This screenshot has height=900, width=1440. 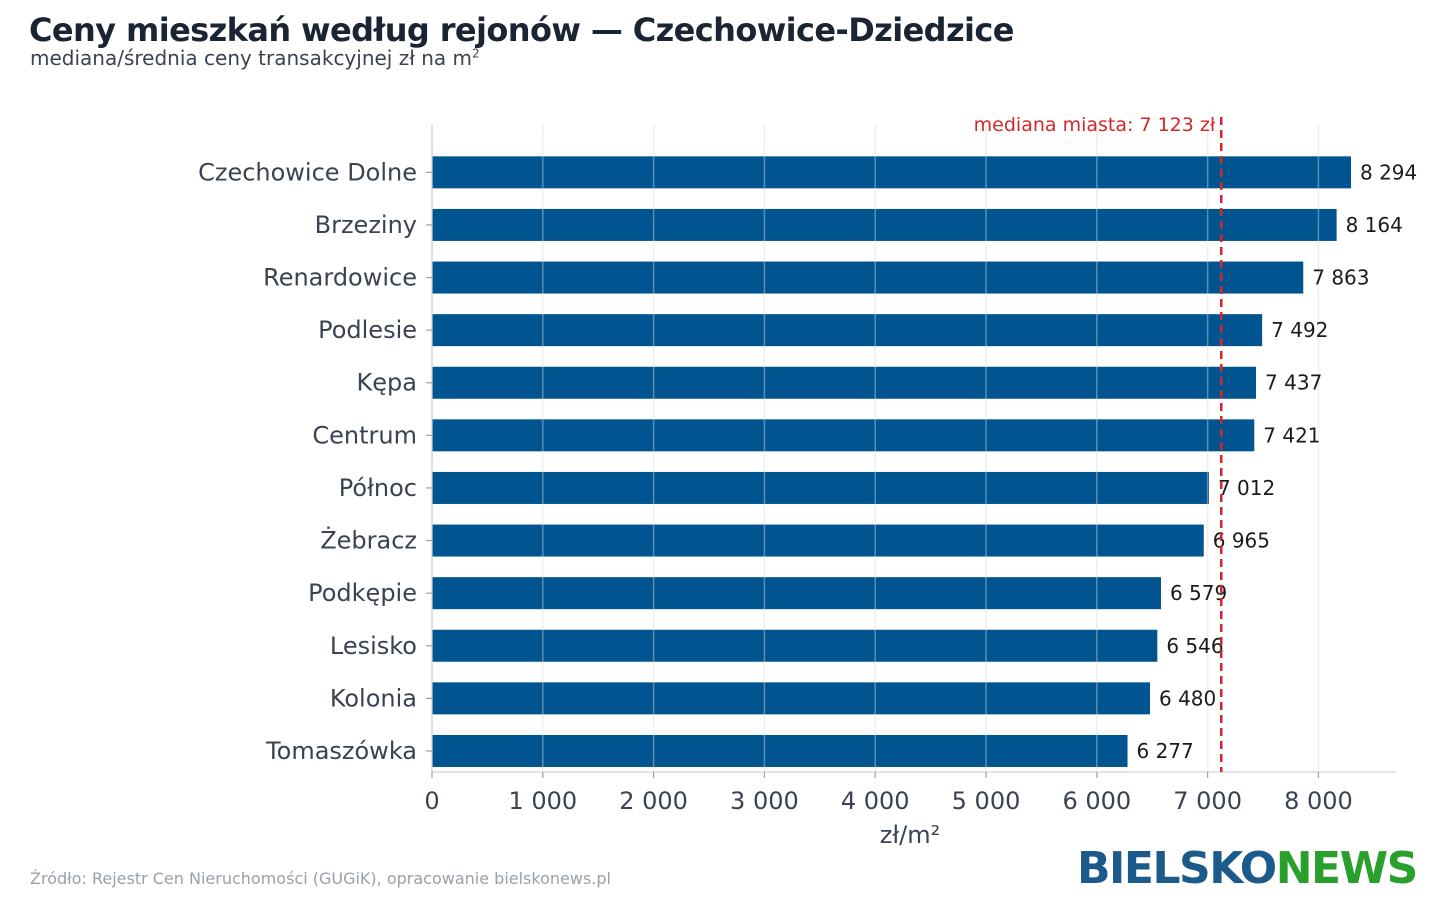 What do you see at coordinates (653, 801) in the screenshot?
I see `x-tick-label: 2 000` at bounding box center [653, 801].